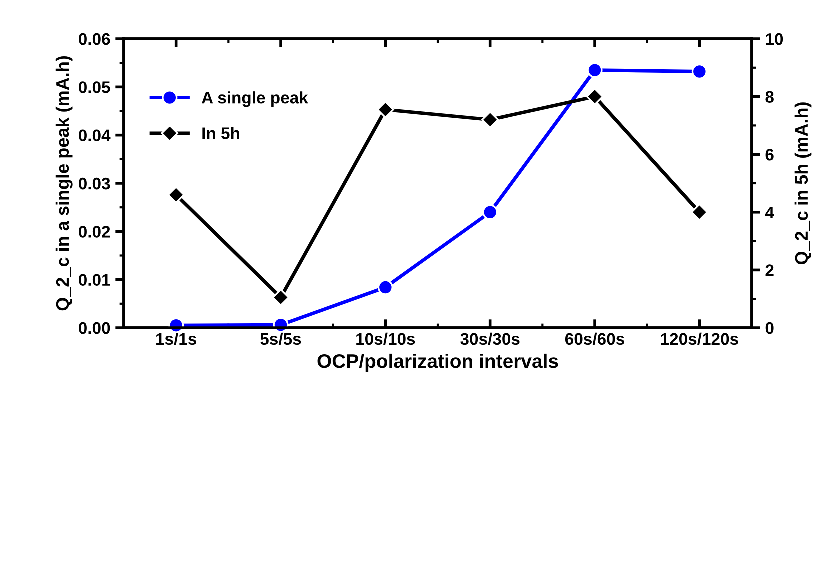 Image resolution: width=838 pixels, height=568 pixels. What do you see at coordinates (255, 100) in the screenshot?
I see `legend-label: A single peak` at bounding box center [255, 100].